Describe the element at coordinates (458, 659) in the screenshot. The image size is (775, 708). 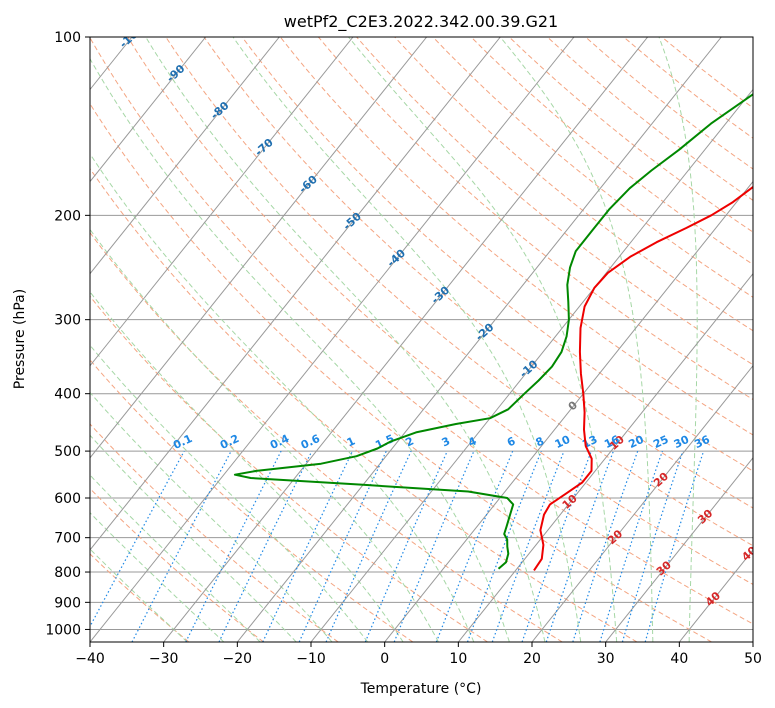
I see `x-tick-label: 10` at that location.